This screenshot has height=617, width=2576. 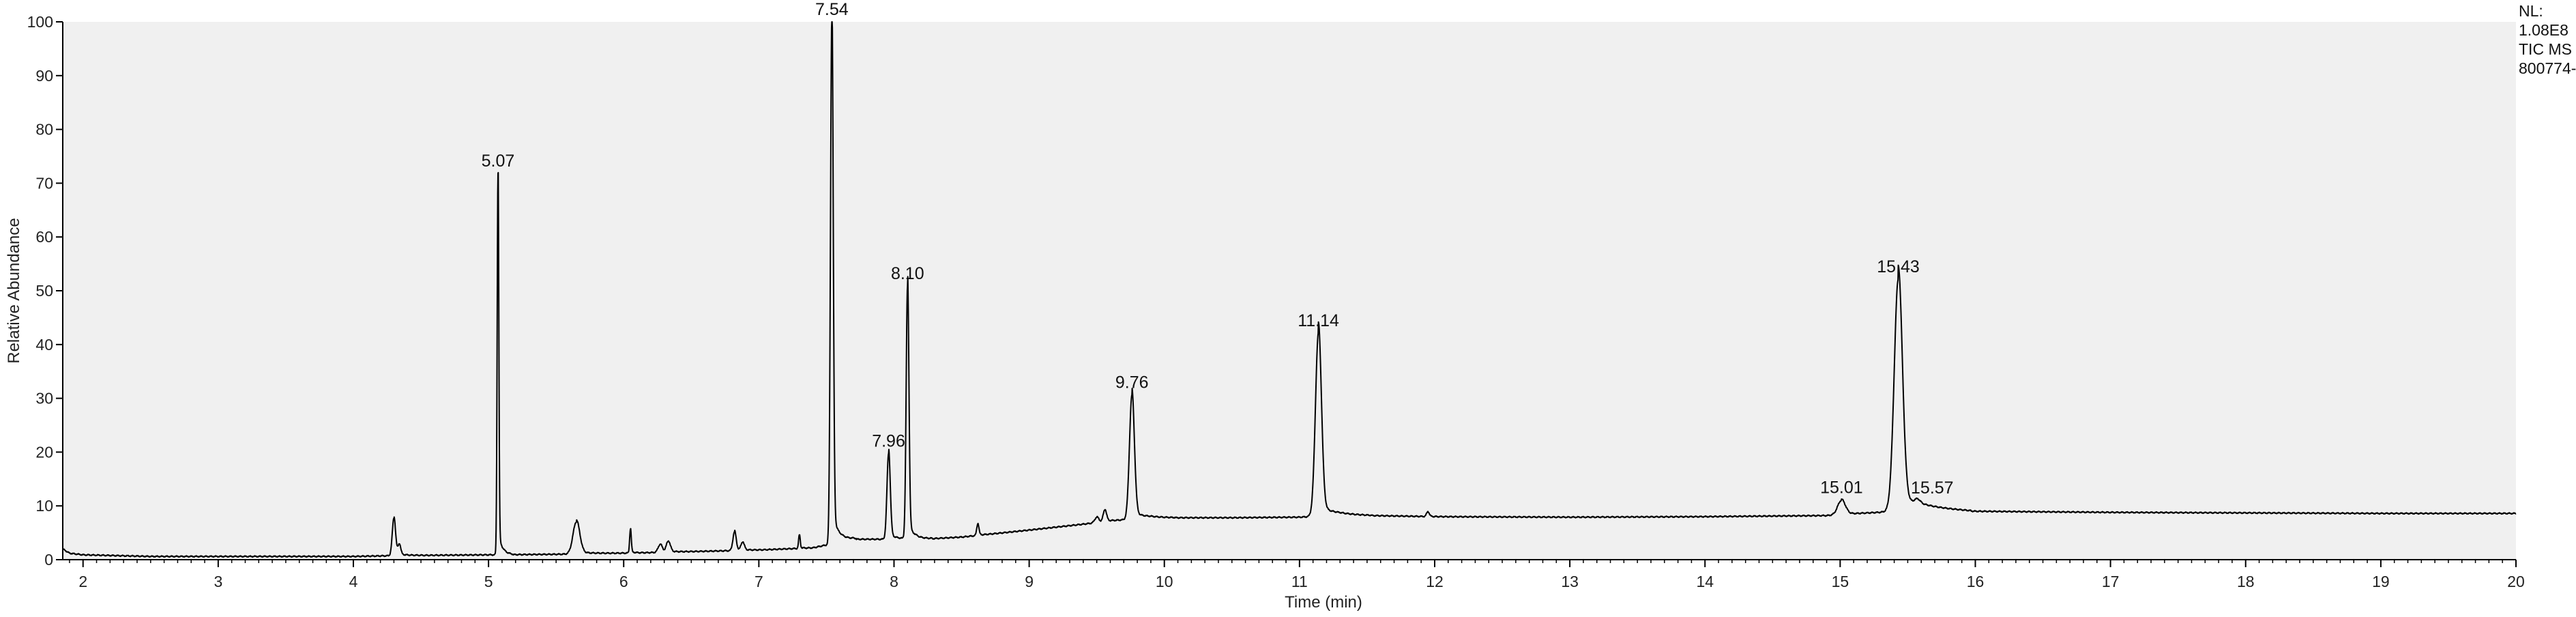 What do you see at coordinates (40, 22) in the screenshot?
I see `y-tick-label: 100` at bounding box center [40, 22].